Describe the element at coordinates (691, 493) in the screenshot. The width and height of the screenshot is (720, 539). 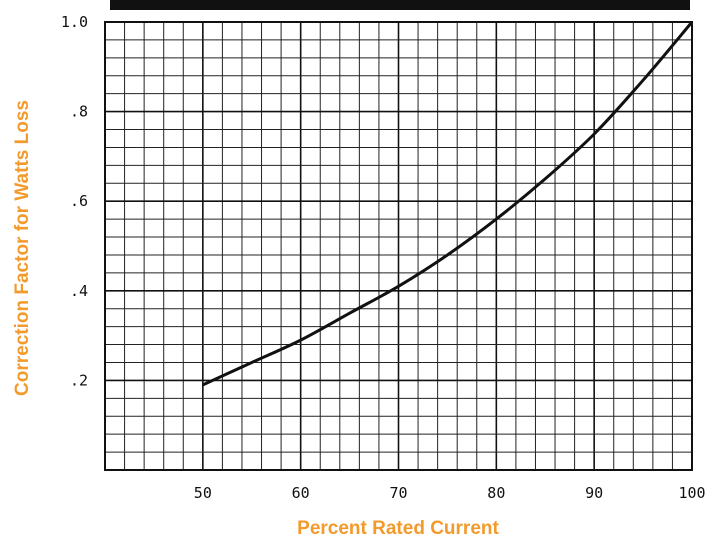
I see `x-tick-label: 100` at that location.